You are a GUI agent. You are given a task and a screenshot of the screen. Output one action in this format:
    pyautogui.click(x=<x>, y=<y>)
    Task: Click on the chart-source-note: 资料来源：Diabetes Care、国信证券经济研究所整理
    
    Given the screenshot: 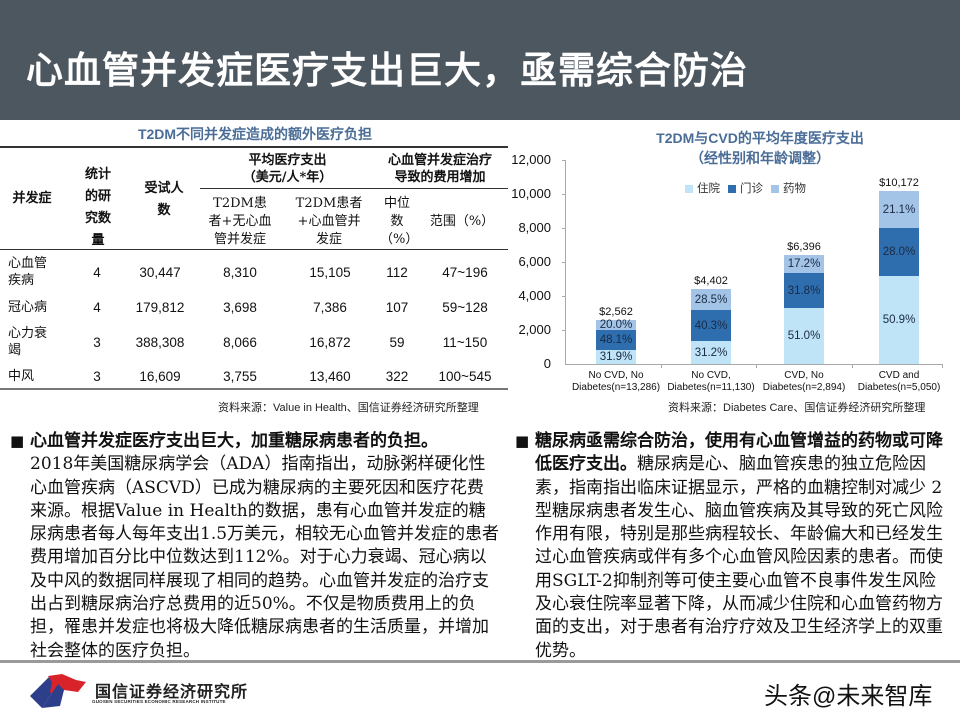 What is the action you would take?
    pyautogui.click(x=796, y=407)
    